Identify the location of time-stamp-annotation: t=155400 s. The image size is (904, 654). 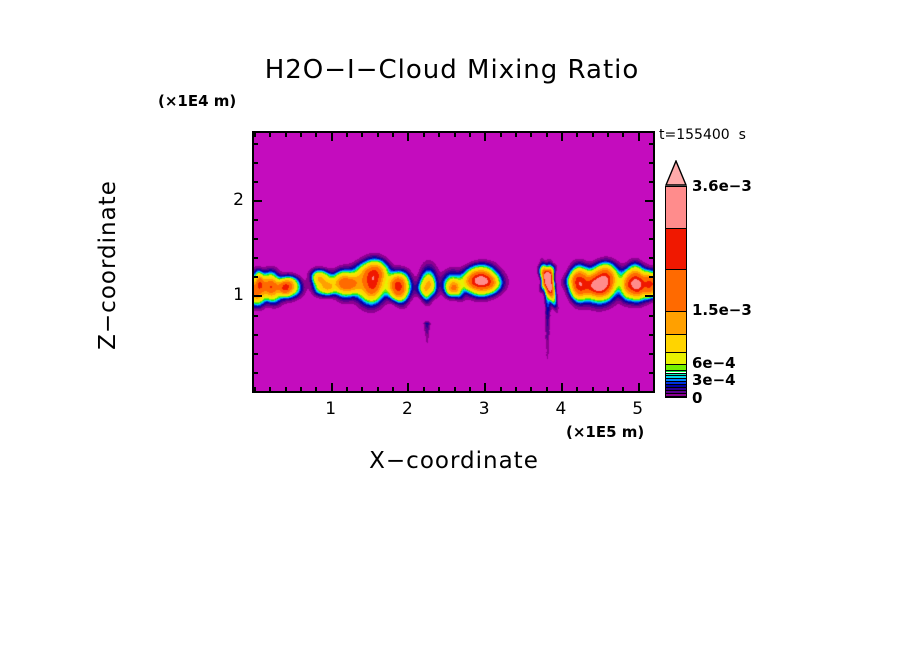
(702, 135).